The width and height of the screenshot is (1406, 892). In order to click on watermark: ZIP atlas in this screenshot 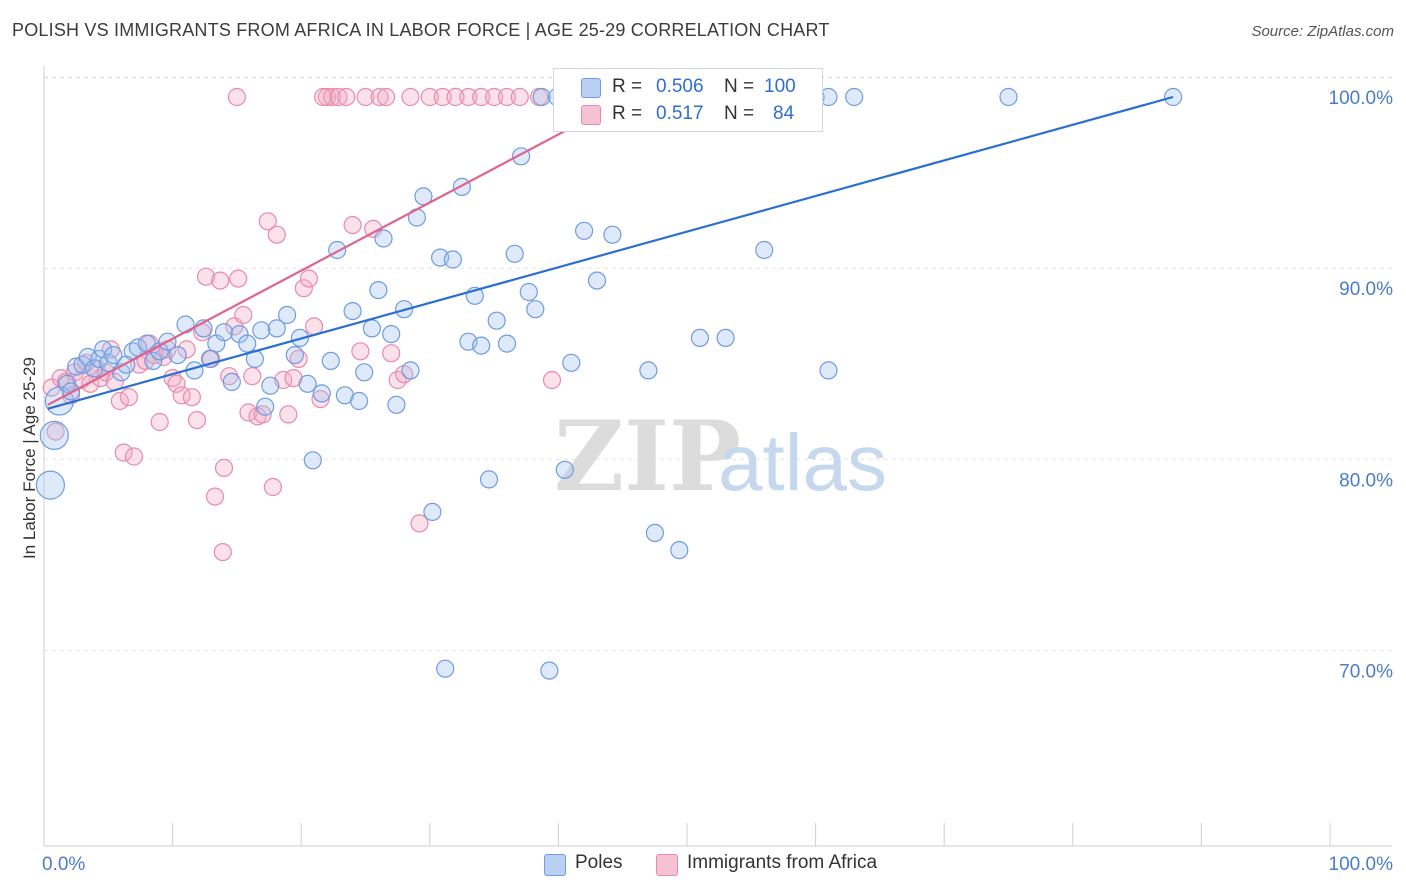, I will do `click(720, 456)`.